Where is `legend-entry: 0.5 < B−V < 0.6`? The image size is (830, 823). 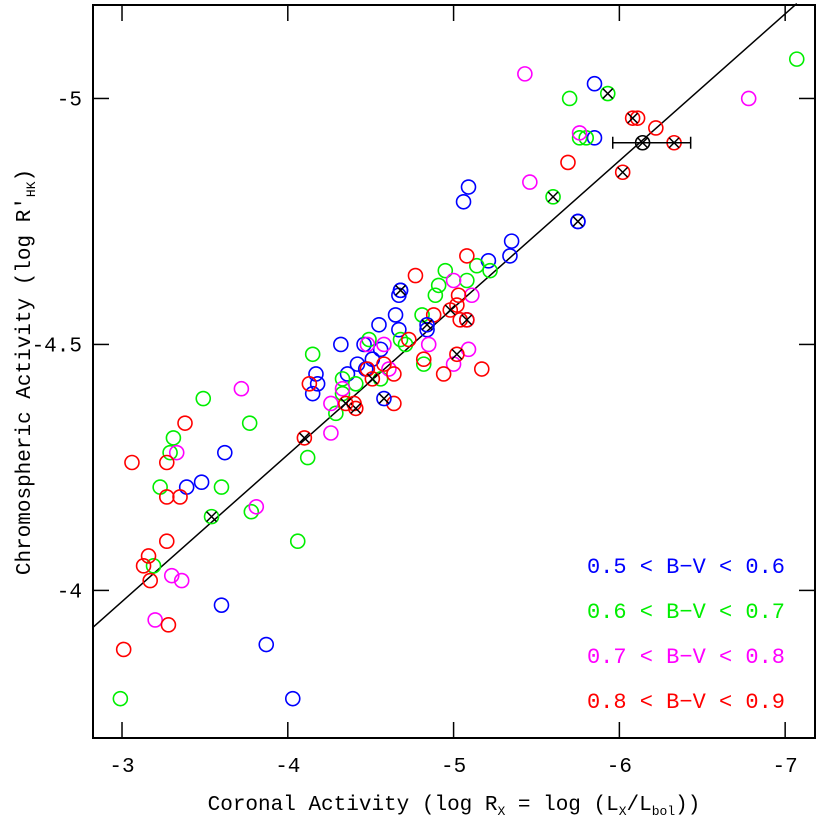
legend-entry: 0.5 < B−V < 0.6 is located at coordinates (686, 567).